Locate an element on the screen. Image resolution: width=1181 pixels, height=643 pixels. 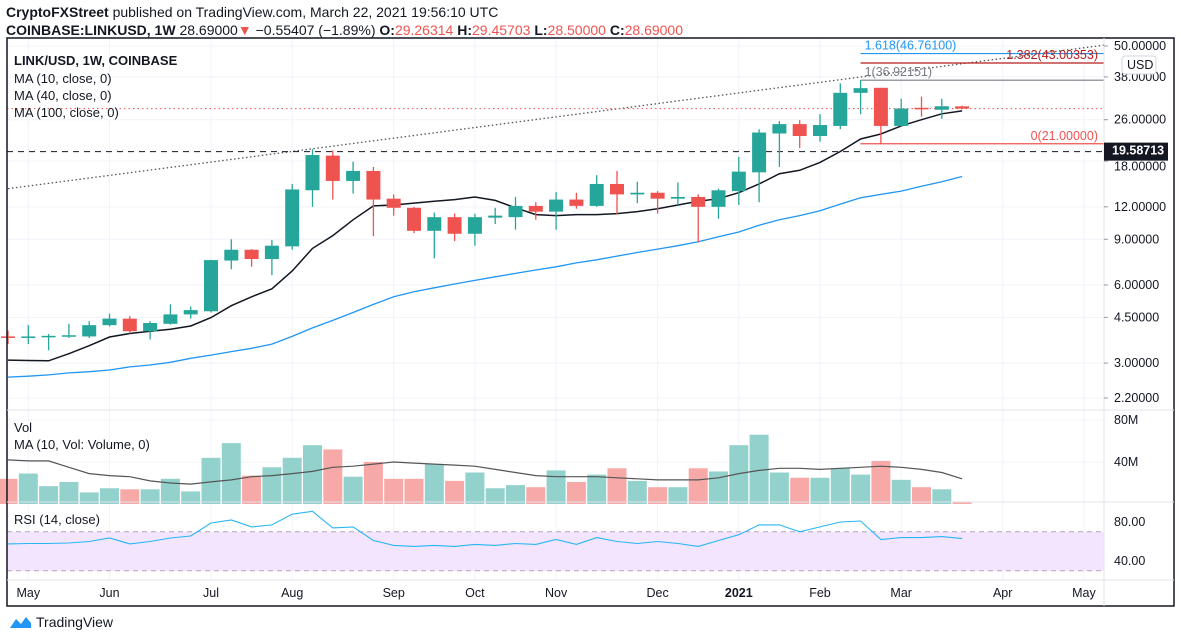
high-label: H: is located at coordinates (465, 30).